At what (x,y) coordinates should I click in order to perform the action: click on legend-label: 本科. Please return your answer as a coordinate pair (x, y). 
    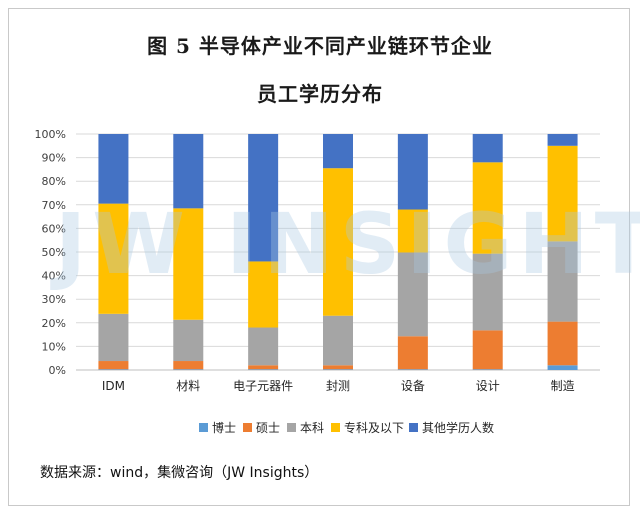
    Looking at the image, I should click on (312, 428).